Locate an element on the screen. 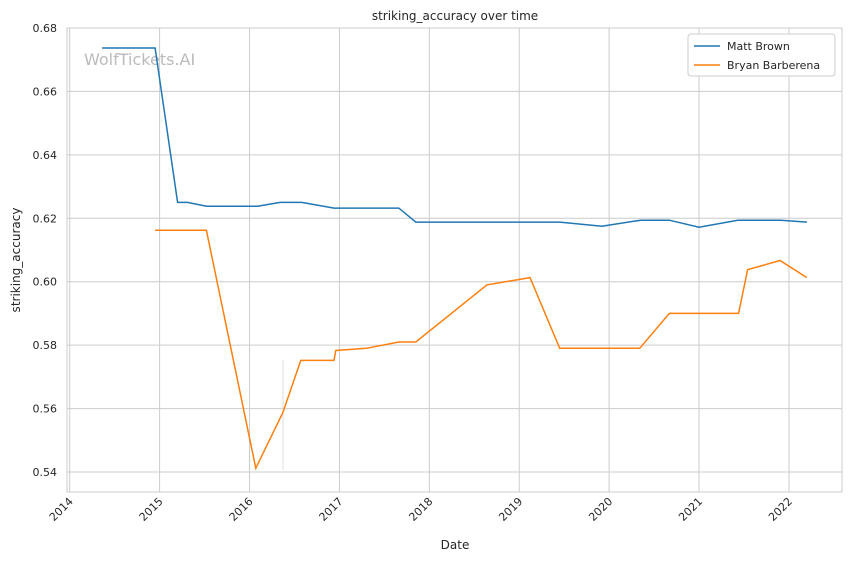 The width and height of the screenshot is (852, 561). y-tick-label: 0.54 is located at coordinates (45, 472).